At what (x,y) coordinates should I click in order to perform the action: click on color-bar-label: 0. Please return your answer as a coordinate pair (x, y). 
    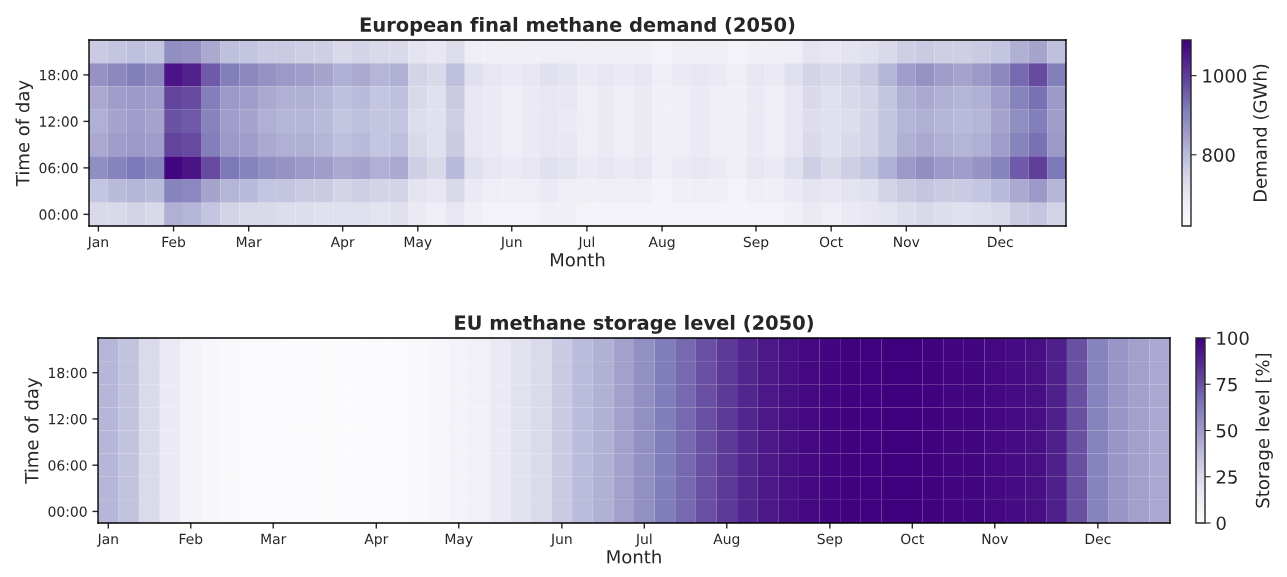
    Looking at the image, I should click on (1221, 523).